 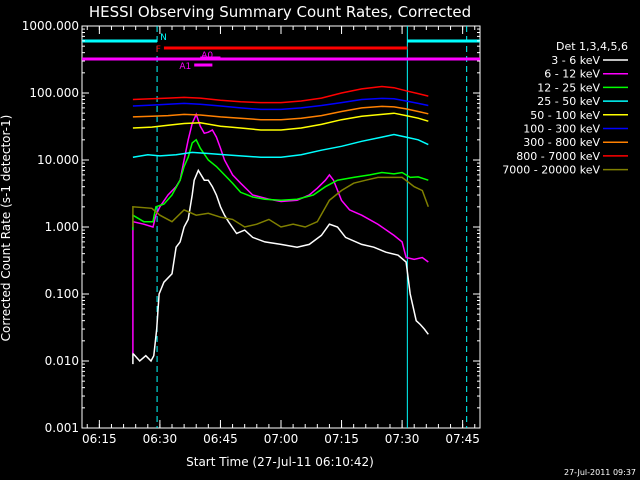 I want to click on y-tick-label: 1.000, so click(x=62, y=227).